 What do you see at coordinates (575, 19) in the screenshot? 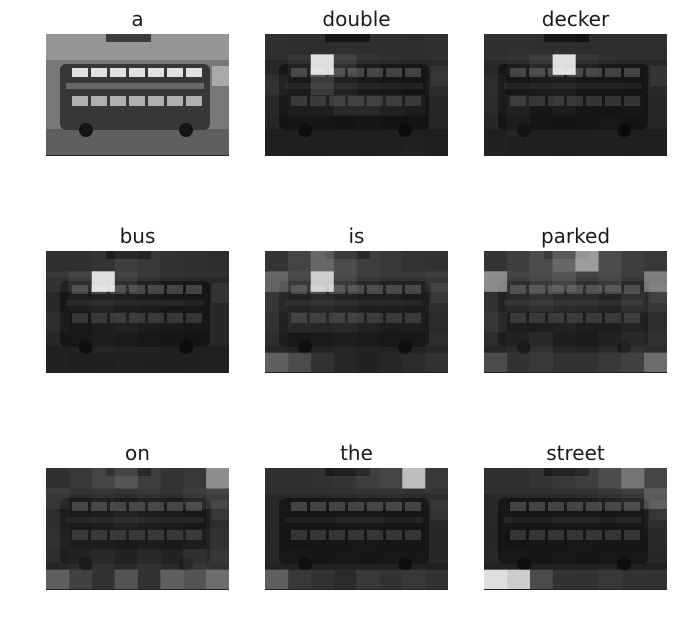
I see `panel-title: decker` at bounding box center [575, 19].